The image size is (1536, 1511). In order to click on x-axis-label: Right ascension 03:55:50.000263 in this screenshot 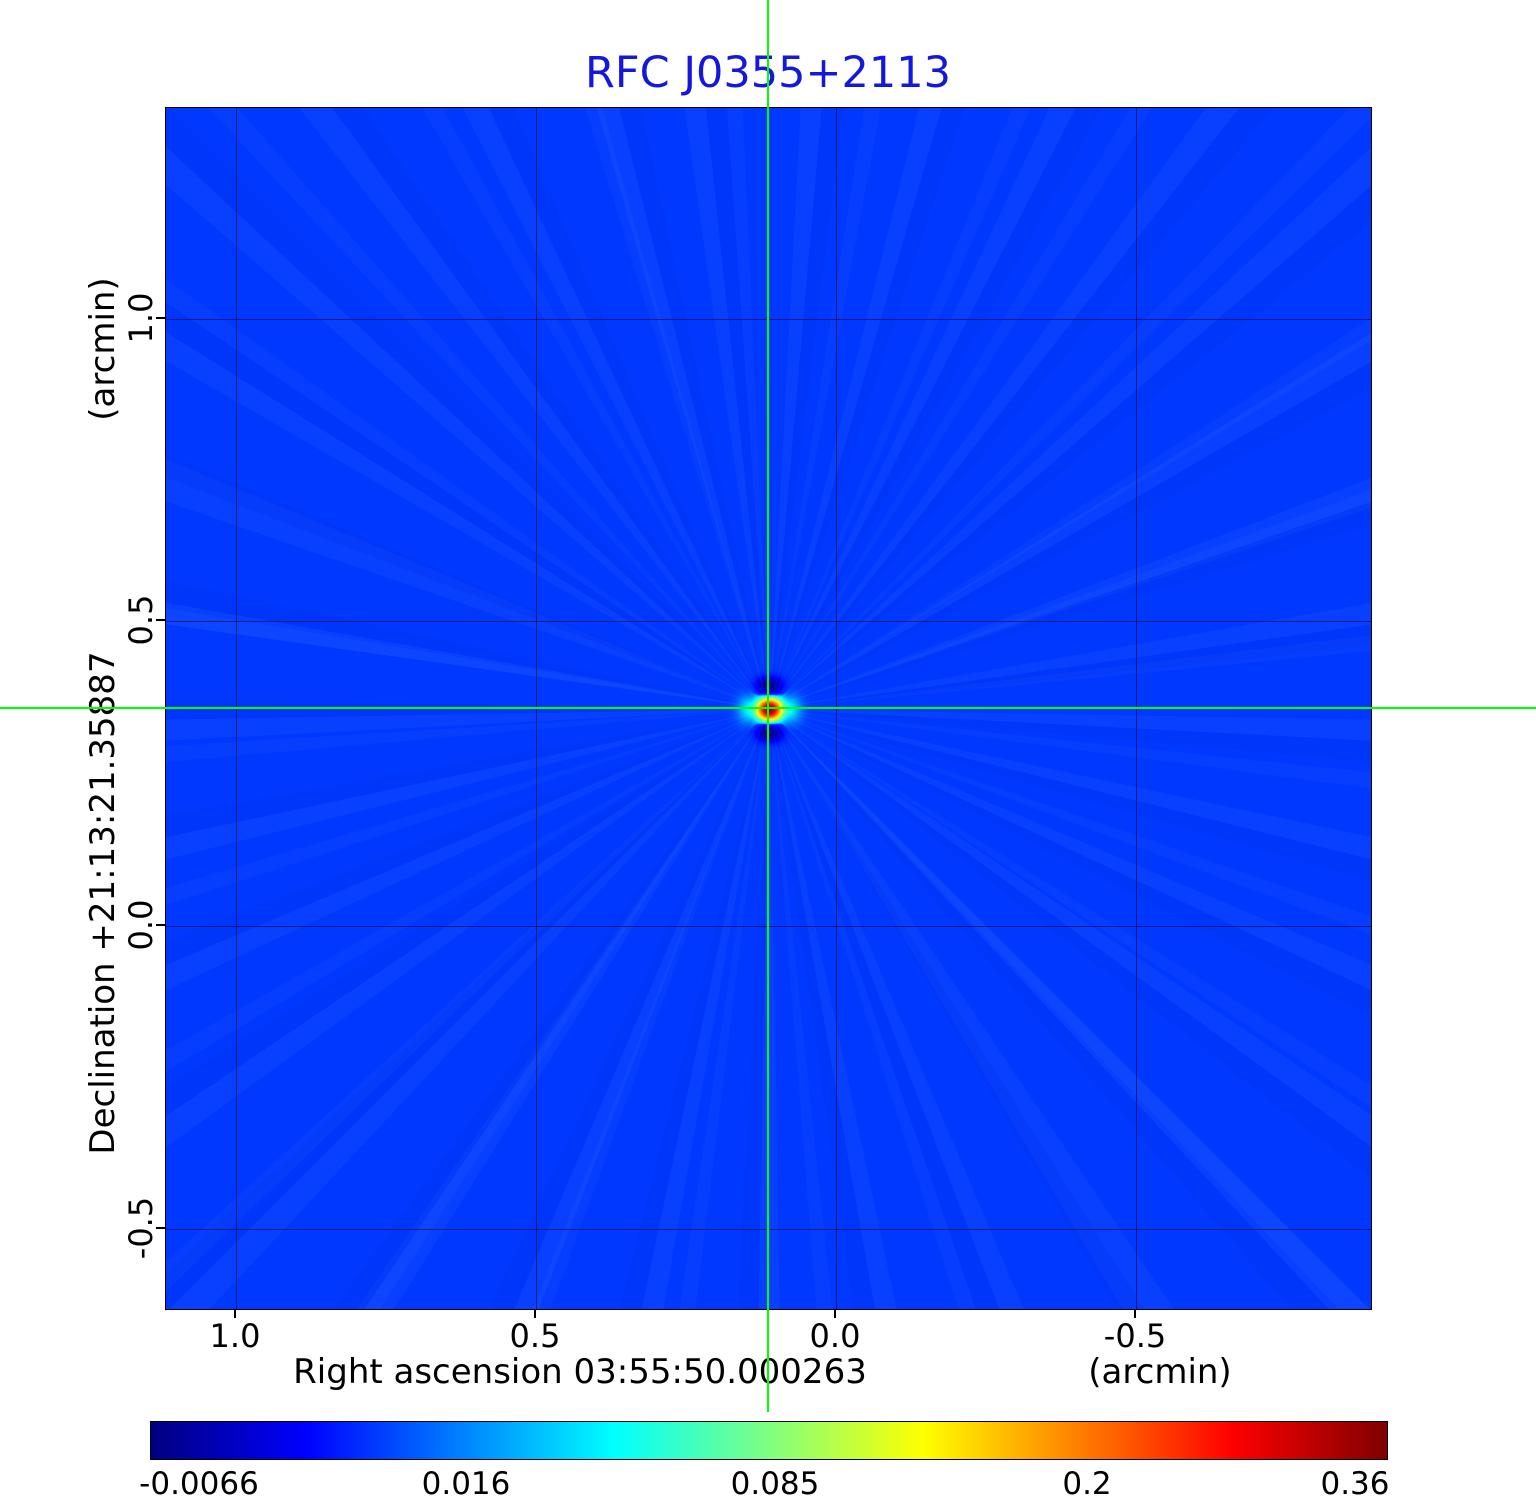, I will do `click(580, 1372)`.